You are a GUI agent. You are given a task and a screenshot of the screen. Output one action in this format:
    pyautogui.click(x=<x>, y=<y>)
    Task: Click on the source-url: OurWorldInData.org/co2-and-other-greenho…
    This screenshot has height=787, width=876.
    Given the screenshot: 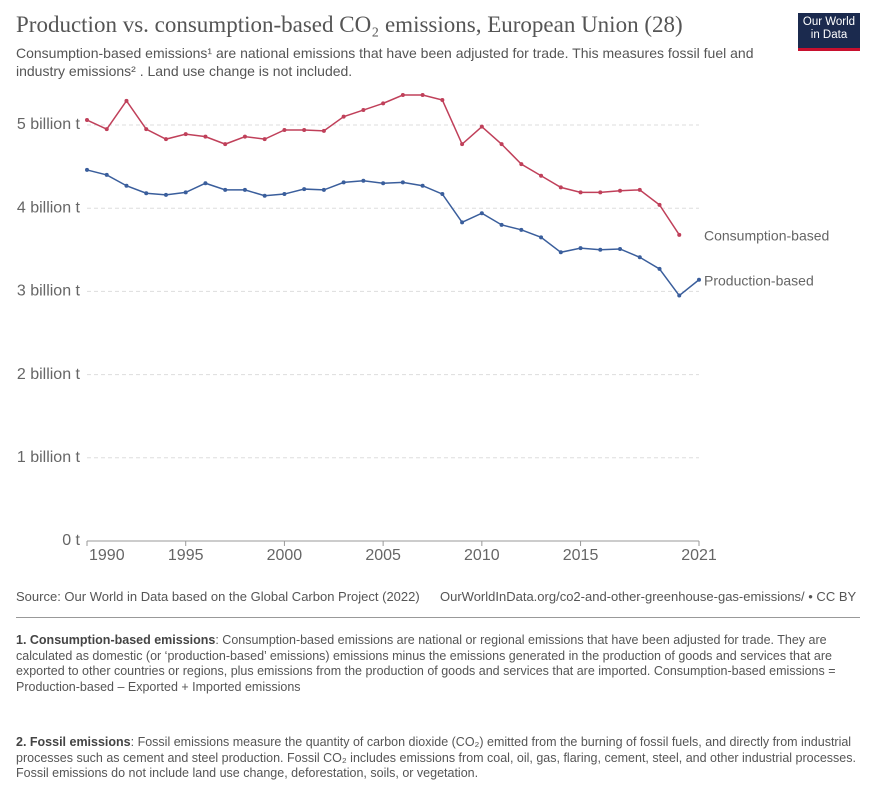 What is the action you would take?
    pyautogui.click(x=648, y=596)
    